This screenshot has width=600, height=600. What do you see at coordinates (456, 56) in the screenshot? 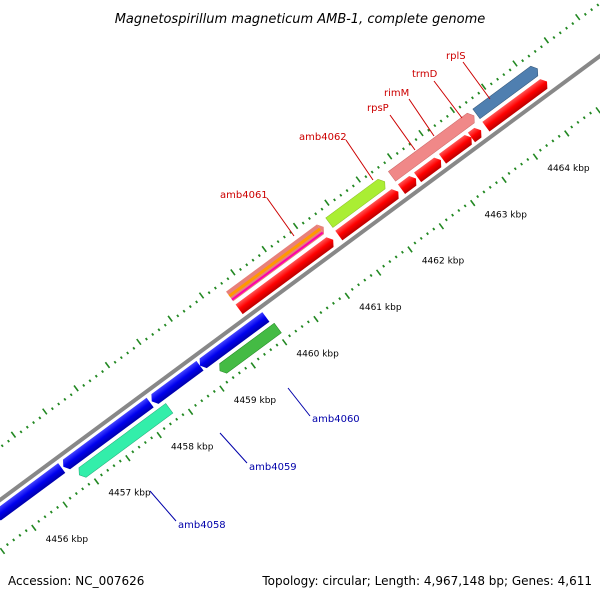
I see `label-rplS: rplS` at bounding box center [456, 56].